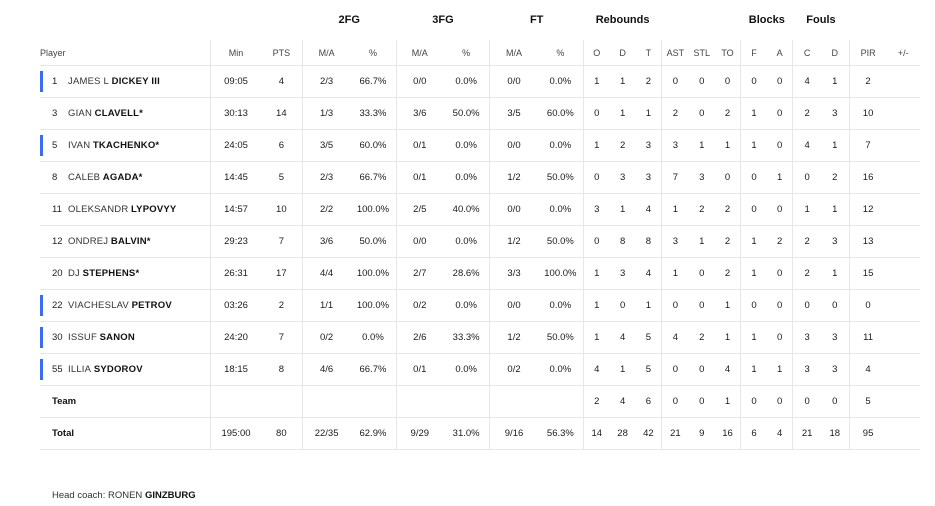  Describe the element at coordinates (326, 209) in the screenshot. I see `stat-2fg-ma: 2/2` at that location.